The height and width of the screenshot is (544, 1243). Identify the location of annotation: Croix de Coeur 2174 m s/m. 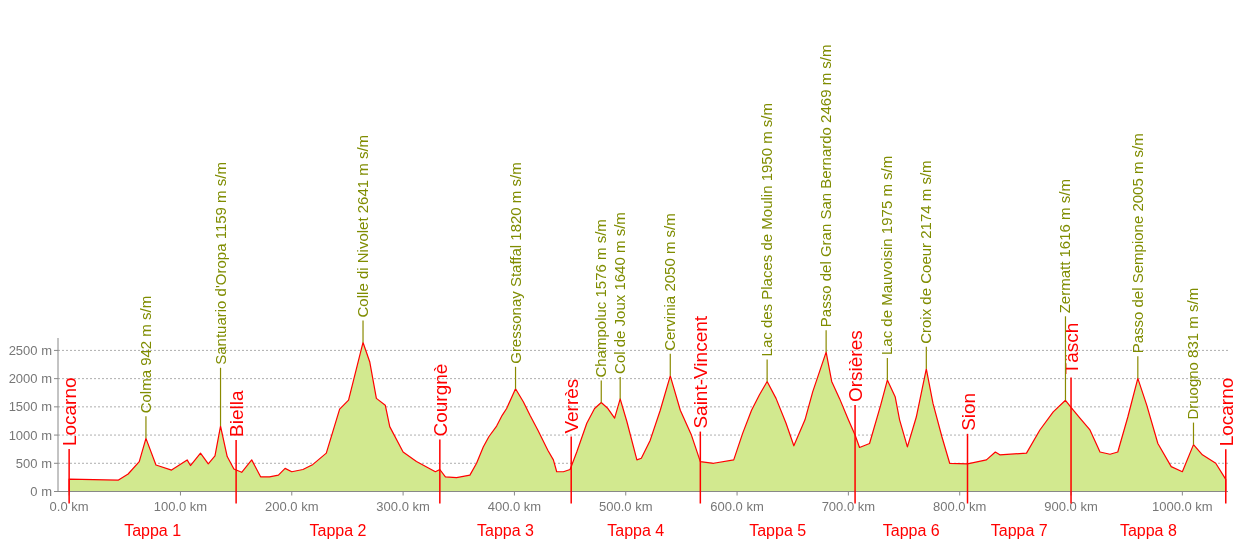
(926, 252).